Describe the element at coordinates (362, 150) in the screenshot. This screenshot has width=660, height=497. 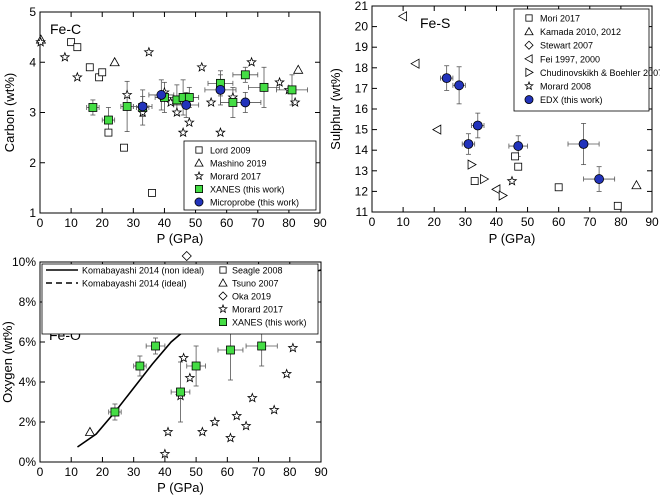
I see `y-tick-label: 14` at that location.